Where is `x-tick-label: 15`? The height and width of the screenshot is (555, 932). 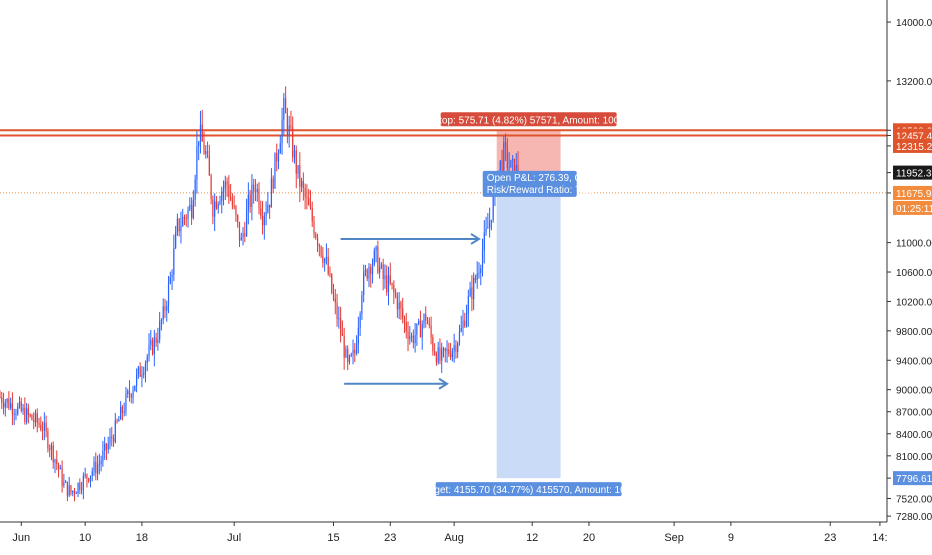
x-tick-label: 15 is located at coordinates (333, 538).